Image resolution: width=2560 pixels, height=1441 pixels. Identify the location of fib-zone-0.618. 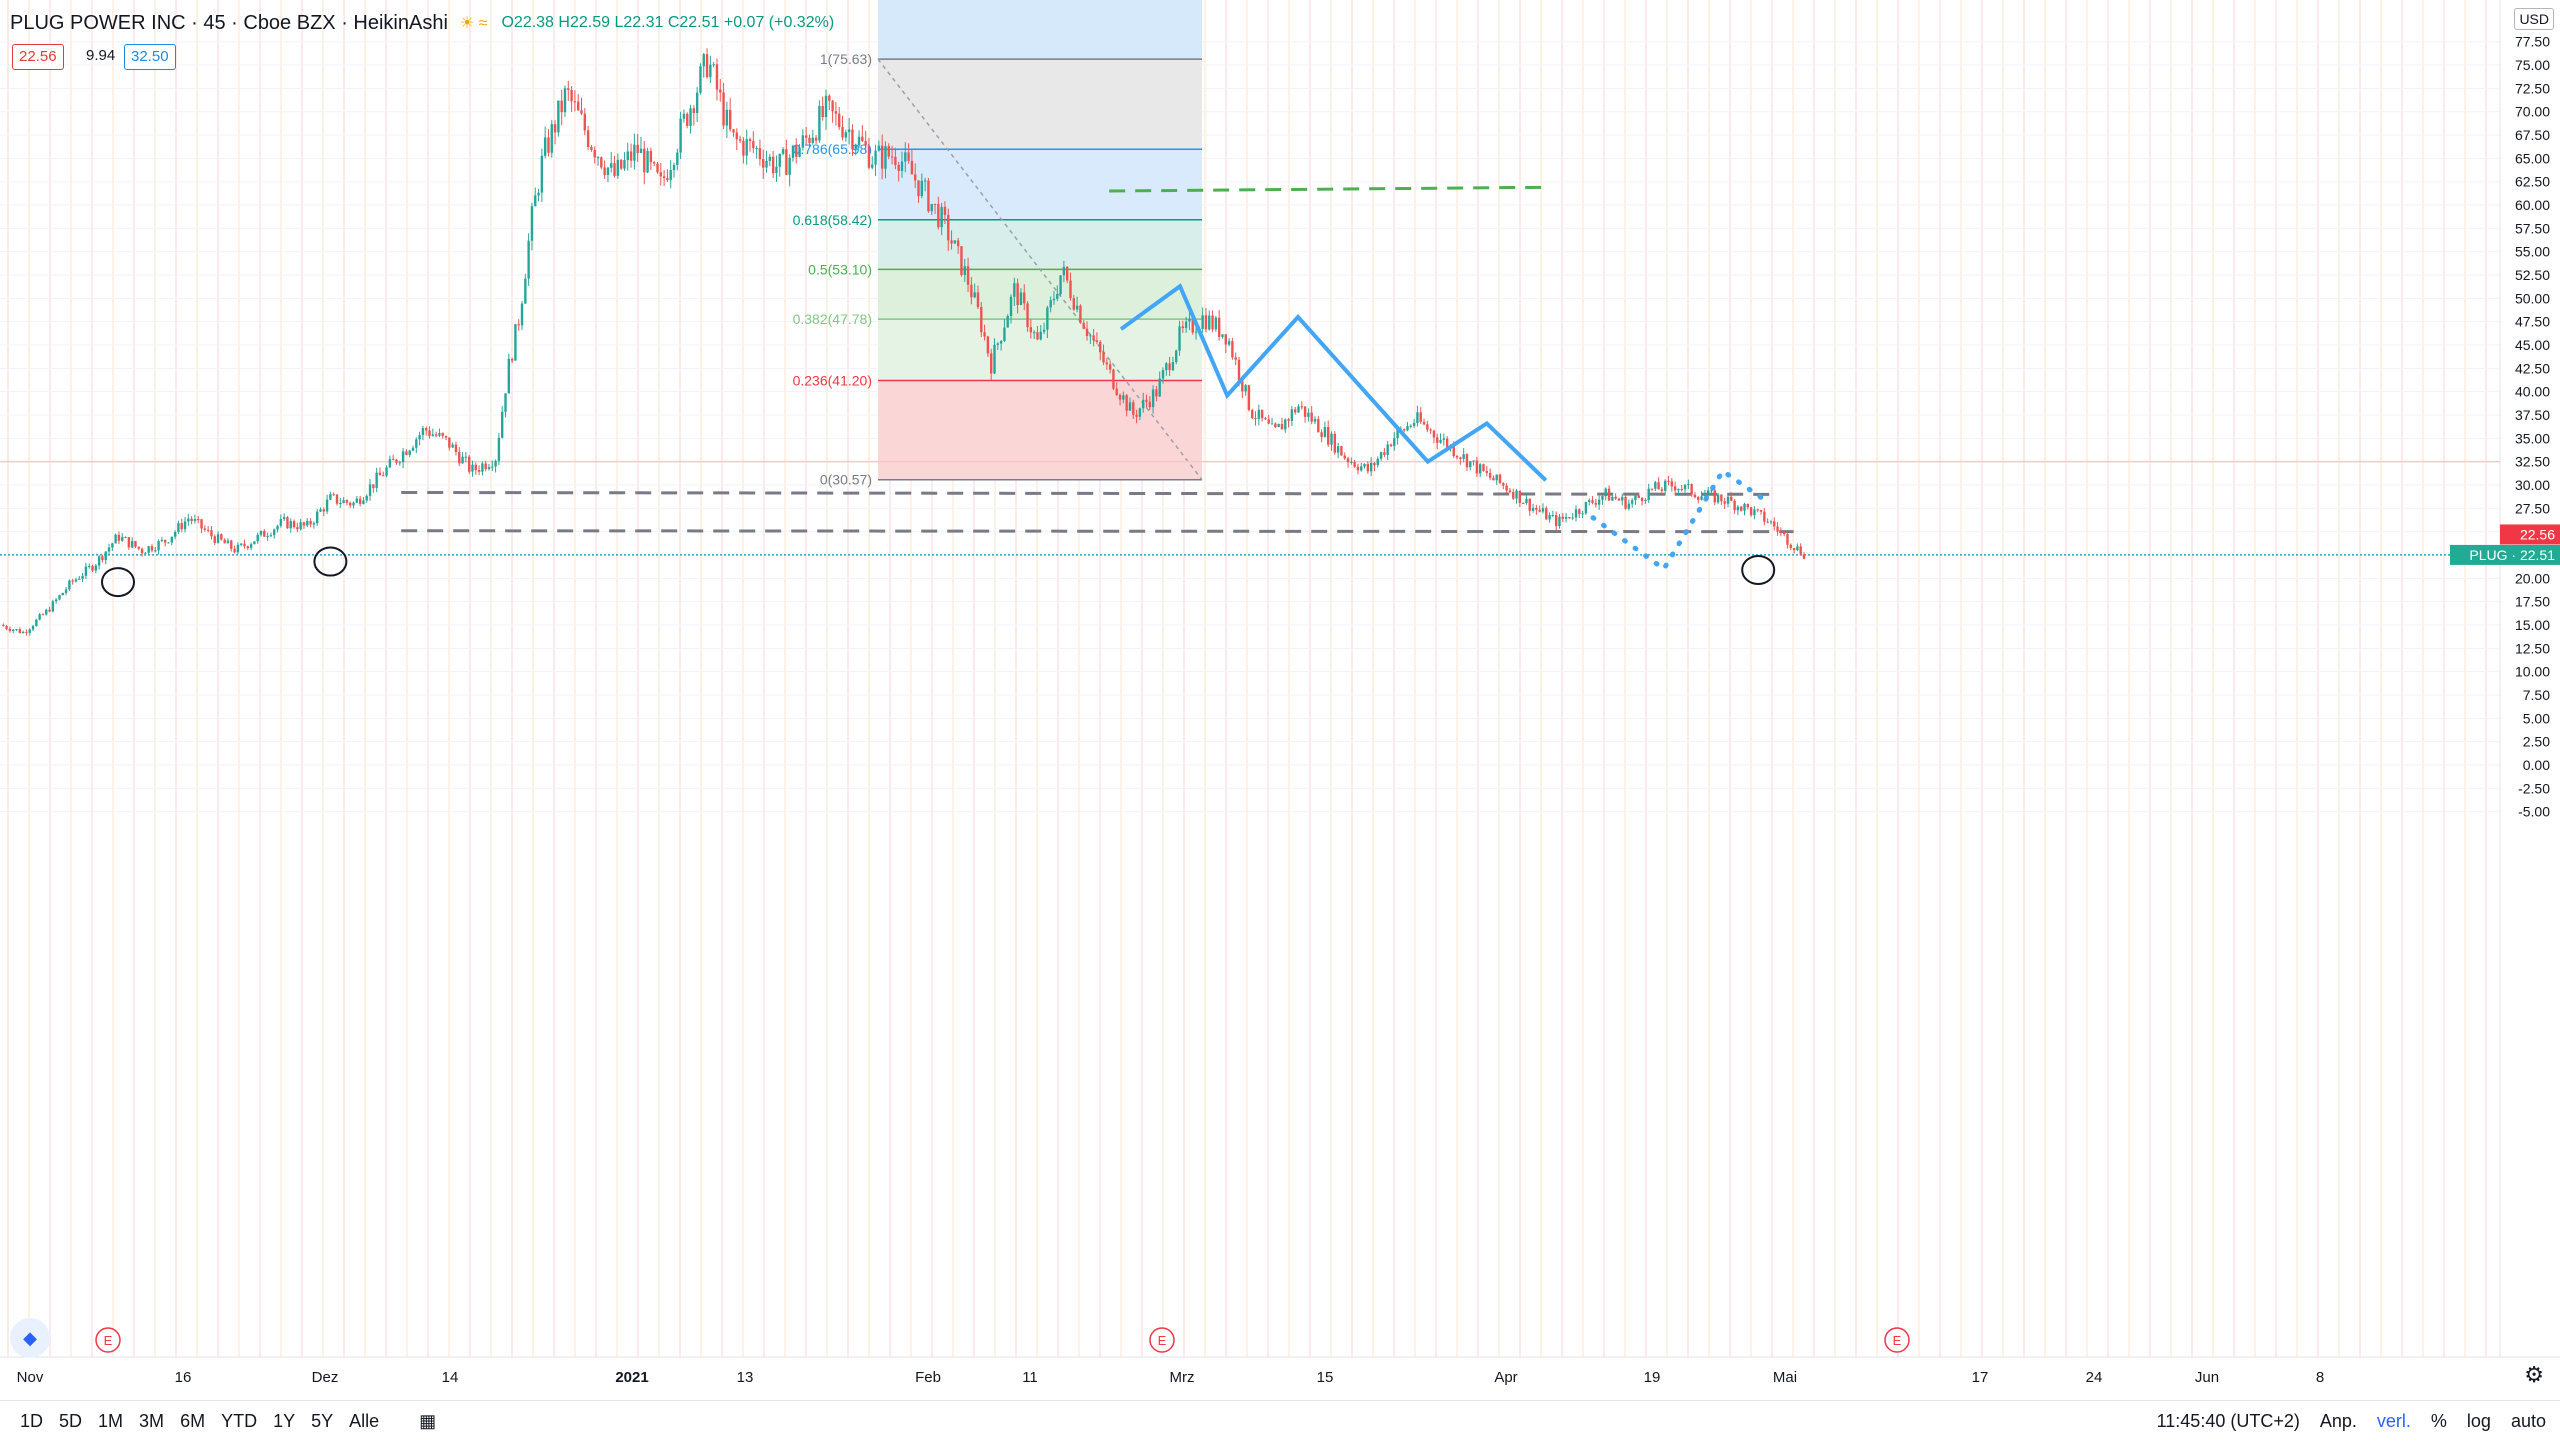
(1040, 244).